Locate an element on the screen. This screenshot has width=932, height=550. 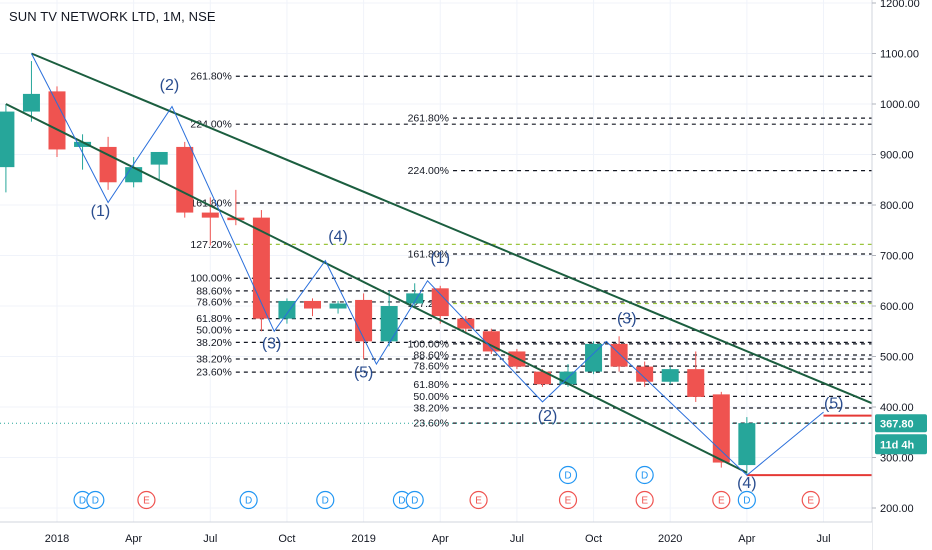
time-axis is located at coordinates (436, 536).